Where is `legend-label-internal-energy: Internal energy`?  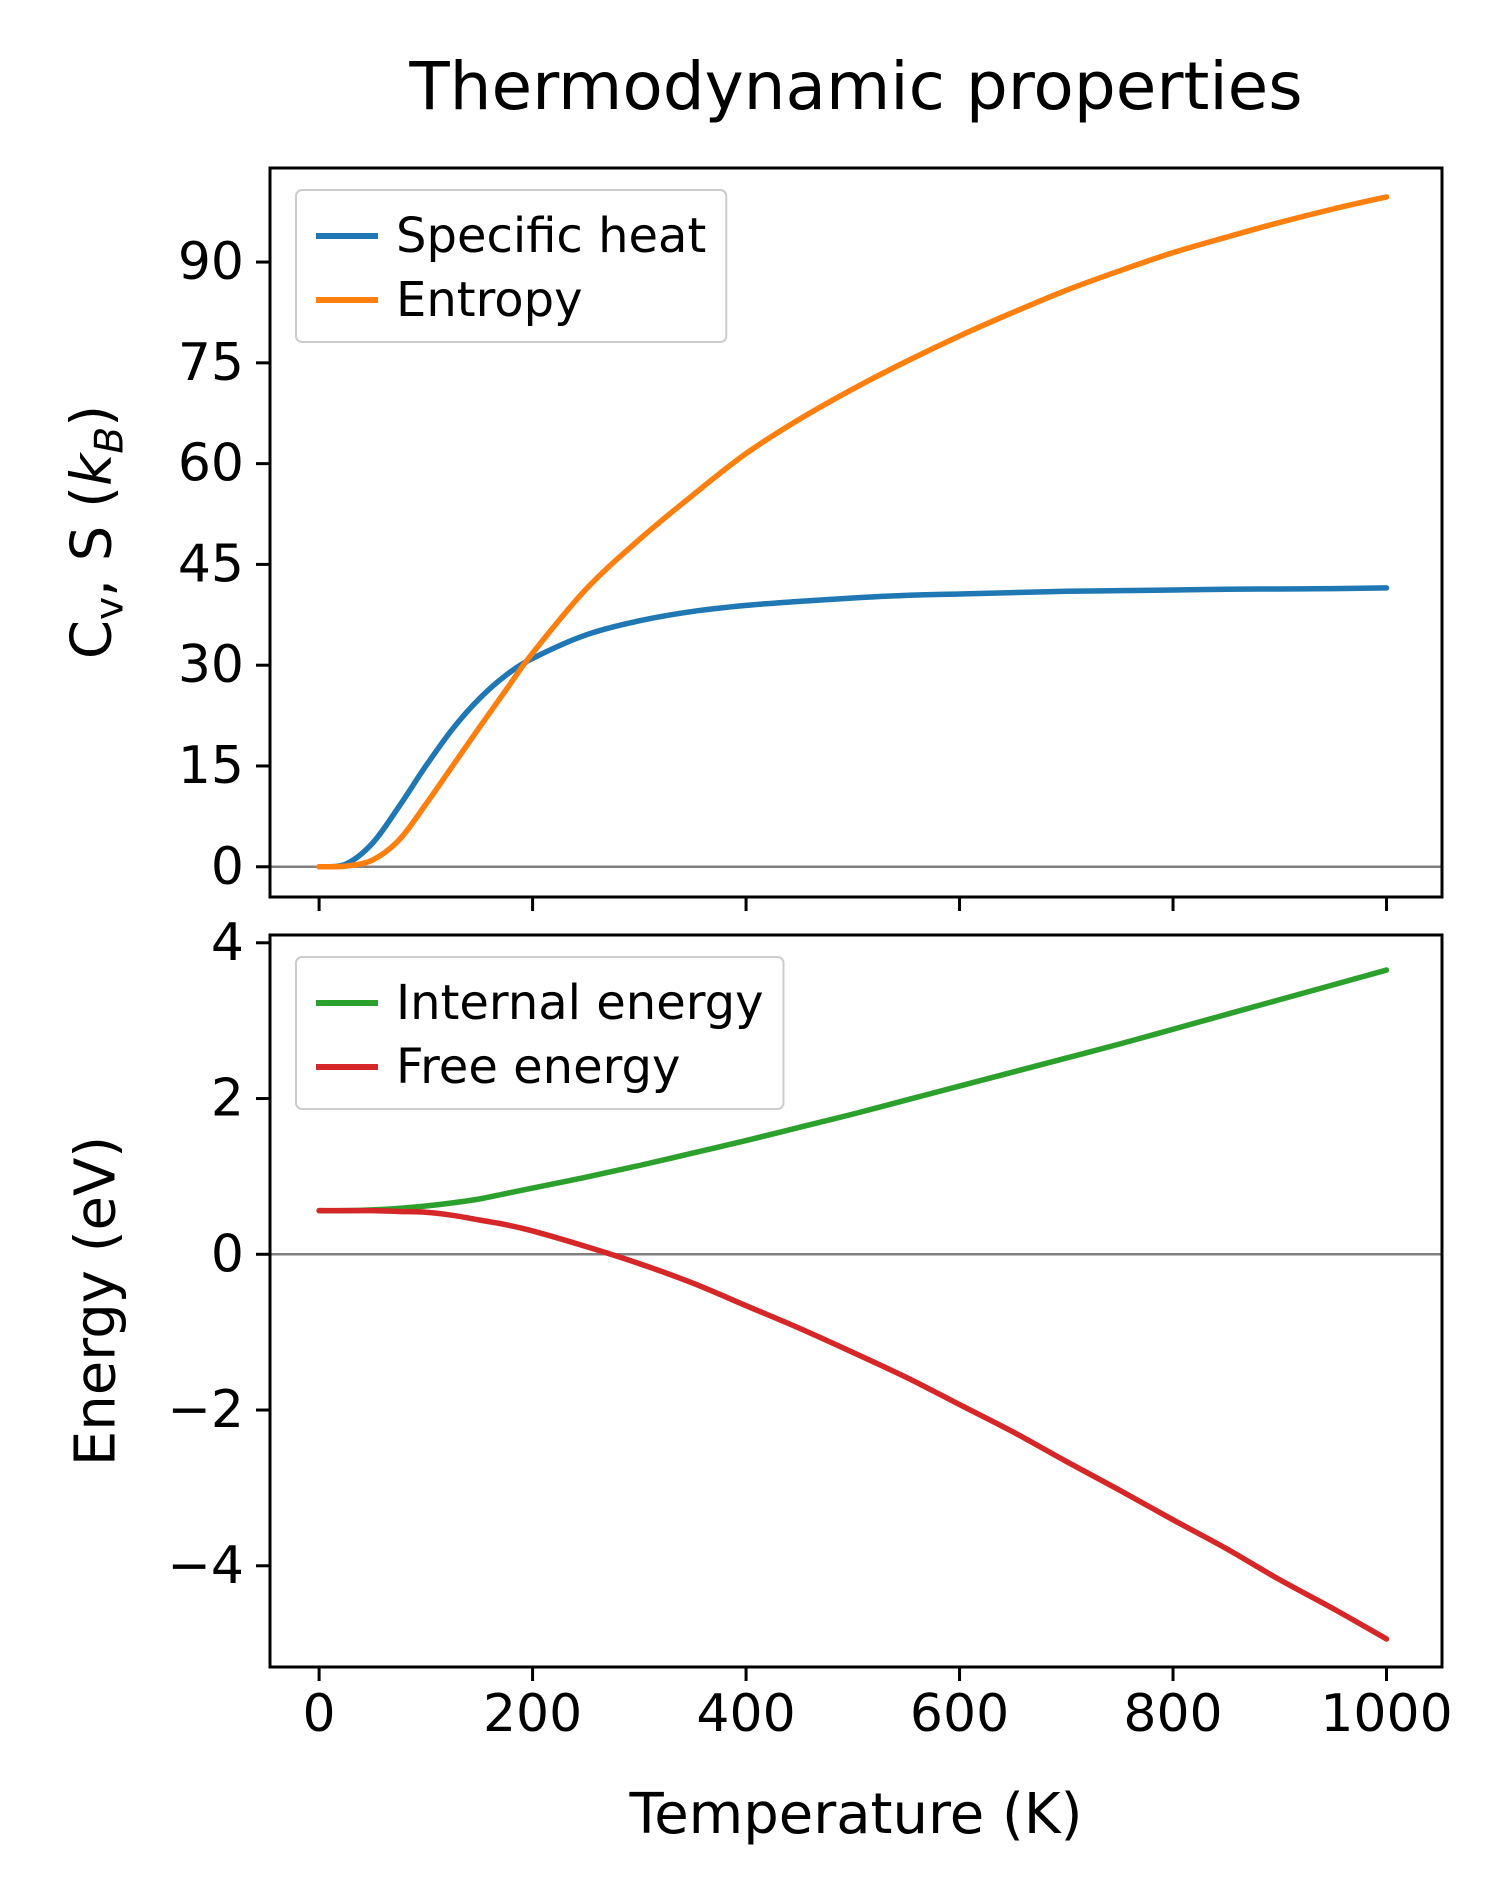
legend-label-internal-energy: Internal energy is located at coordinates (580, 1003).